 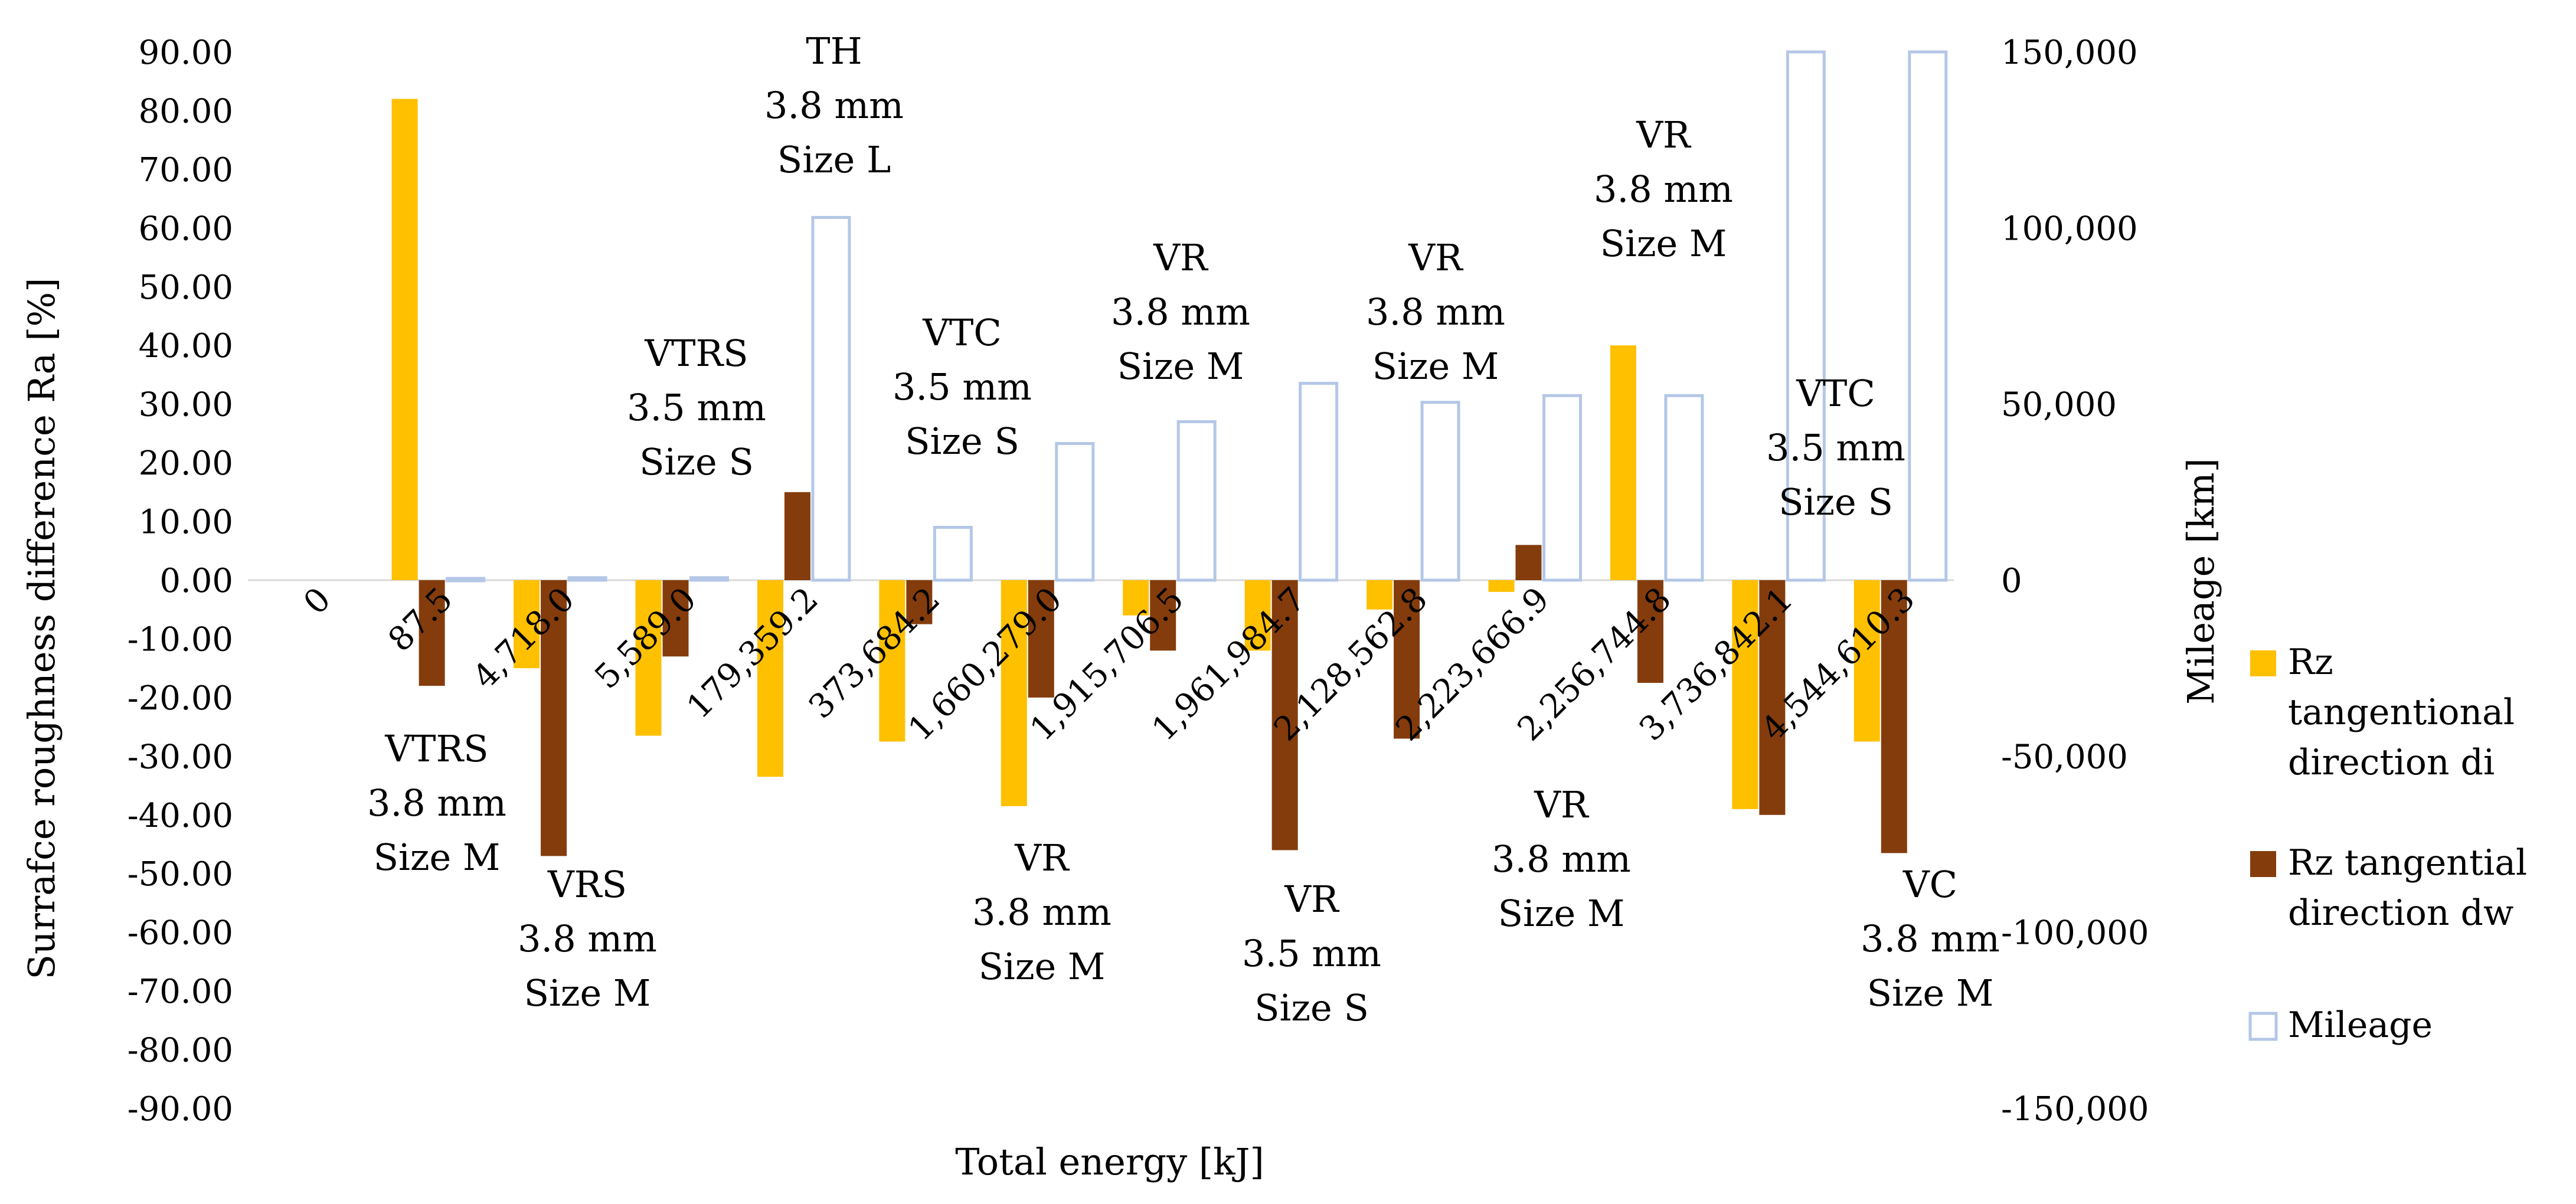 What do you see at coordinates (186, 111) in the screenshot?
I see `y-tick-label: 80.00` at bounding box center [186, 111].